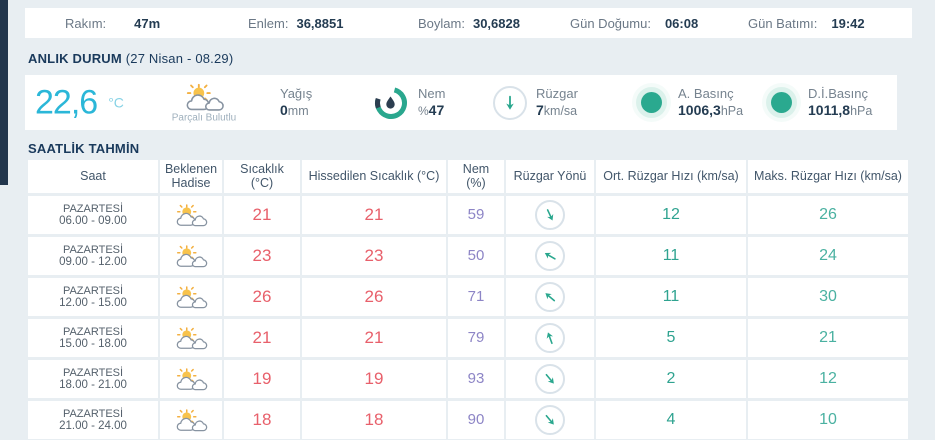 Image resolution: width=935 pixels, height=440 pixels. Describe the element at coordinates (838, 93) in the screenshot. I see `sea-pressure-label: D.İ.Basınç` at that location.